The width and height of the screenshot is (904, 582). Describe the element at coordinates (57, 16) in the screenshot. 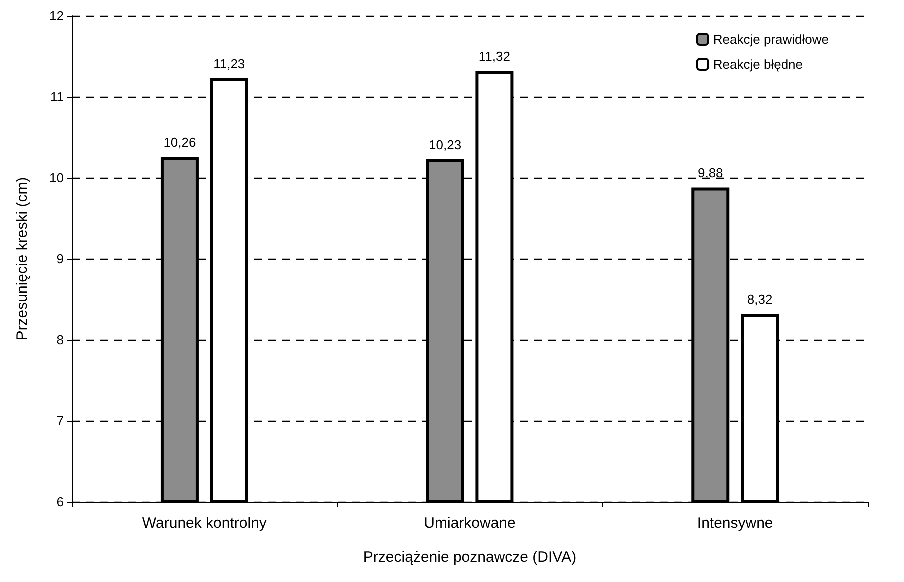

I see `y-tick-label: 12` at that location.